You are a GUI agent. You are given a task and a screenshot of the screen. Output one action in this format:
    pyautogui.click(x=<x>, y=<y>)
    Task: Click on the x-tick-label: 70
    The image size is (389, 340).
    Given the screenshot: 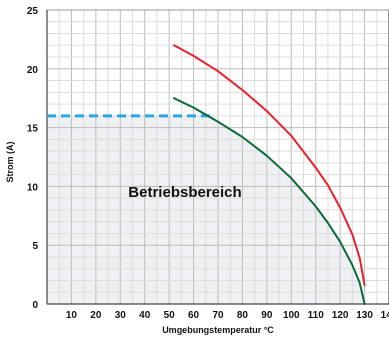 What is the action you would take?
    pyautogui.click(x=218, y=315)
    